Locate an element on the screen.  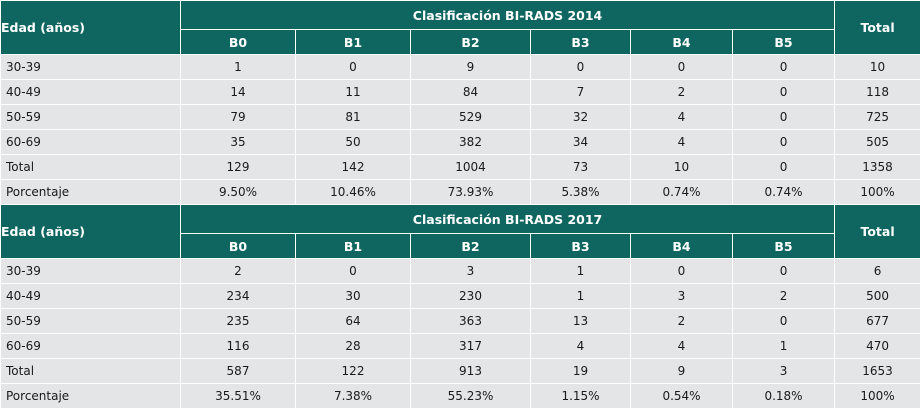
table-cell: 19 is located at coordinates (580, 371).